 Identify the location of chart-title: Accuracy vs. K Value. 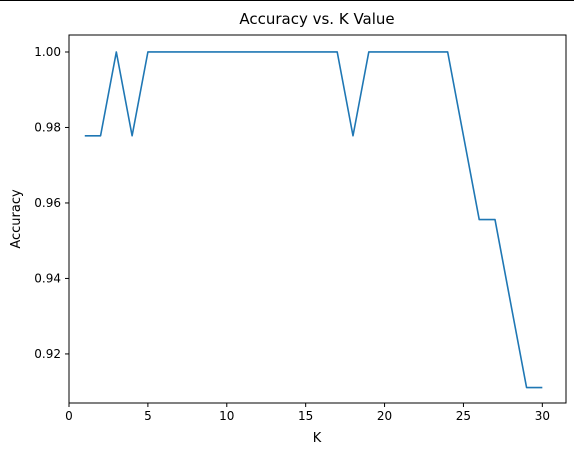
(316, 19).